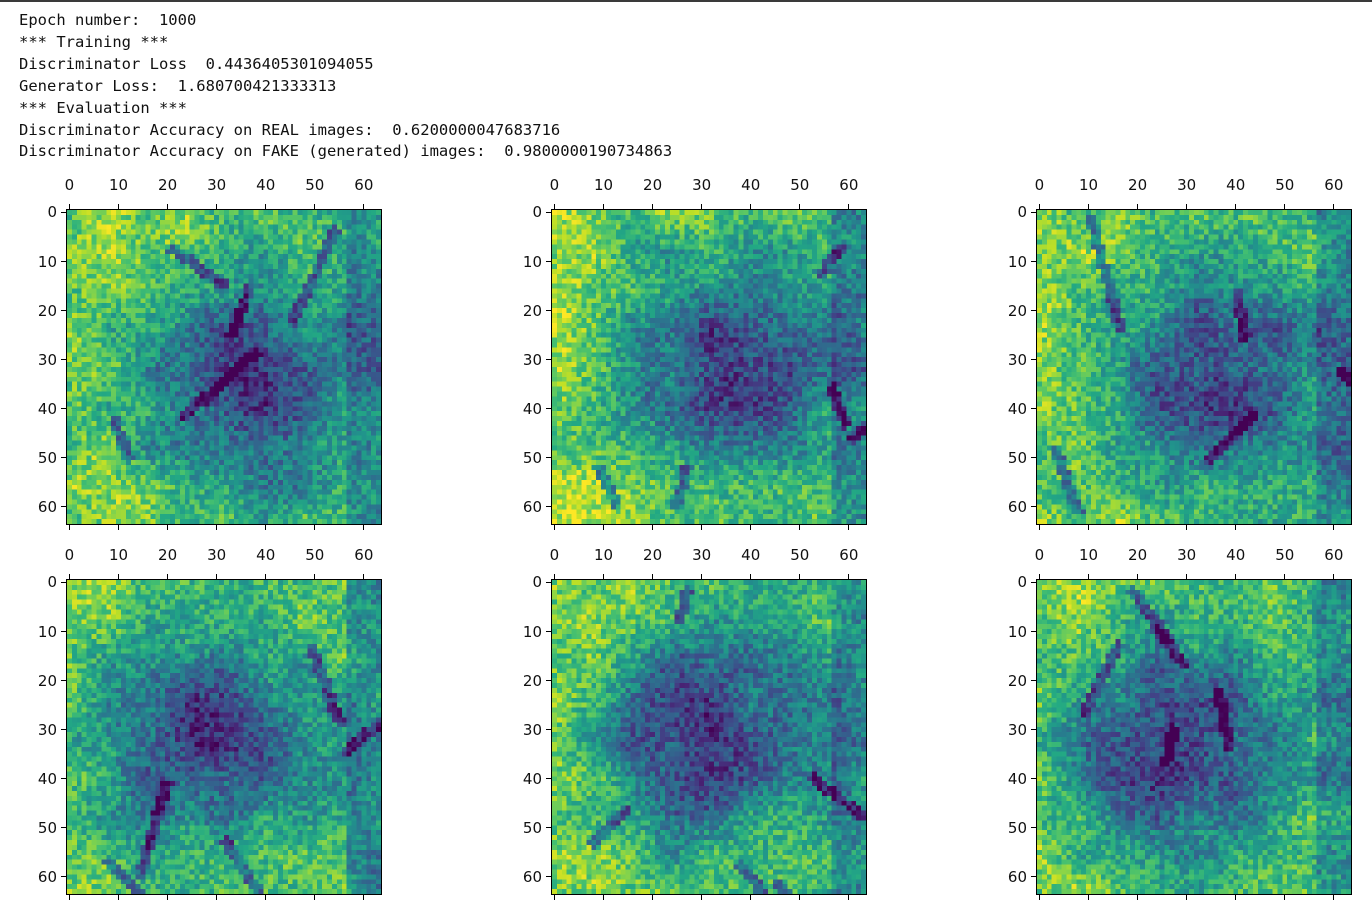 This screenshot has height=910, width=1372. What do you see at coordinates (266, 555) in the screenshot?
I see `x-tick-label: 40` at bounding box center [266, 555].